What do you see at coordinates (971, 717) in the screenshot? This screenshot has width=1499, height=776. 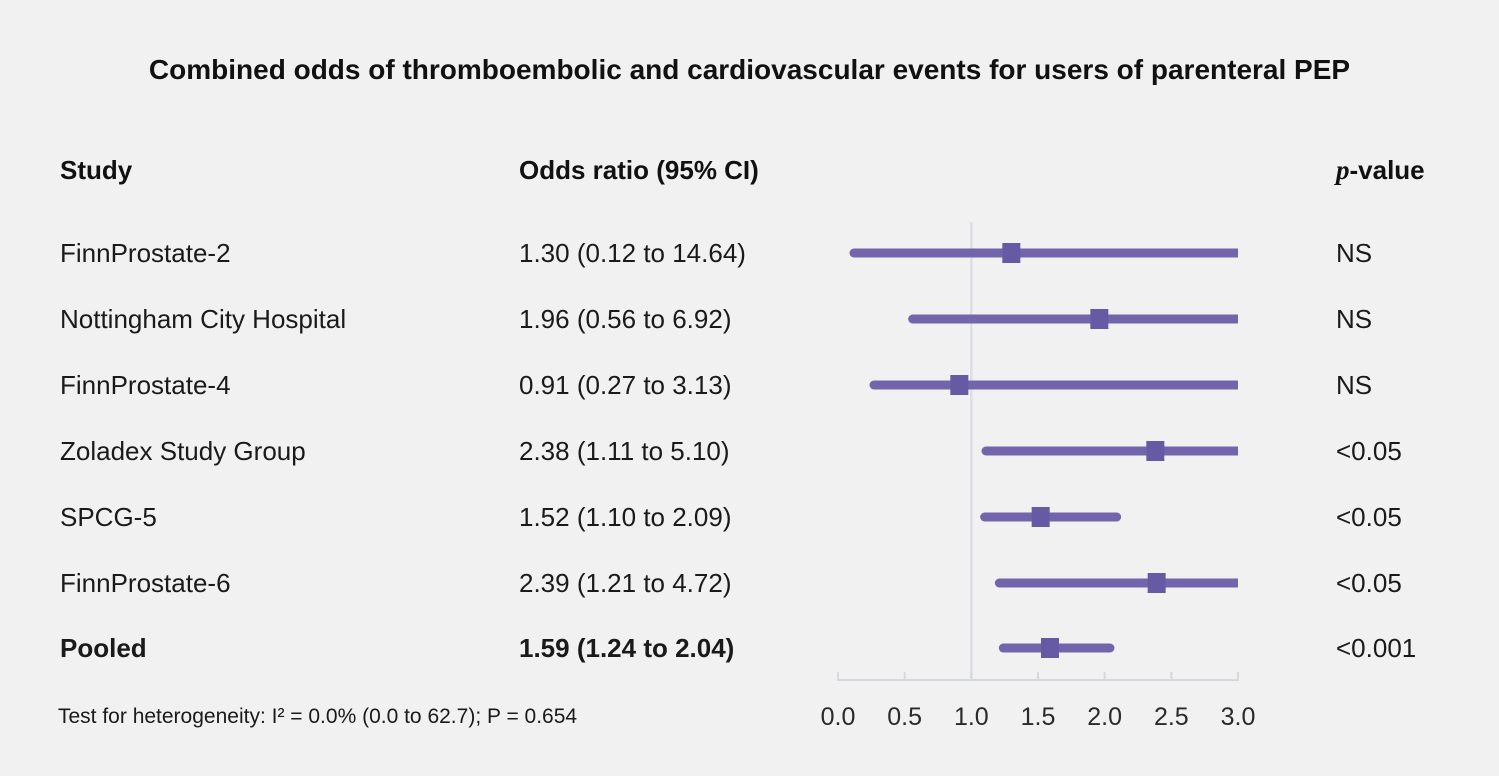 I see `x-axis-tick-label: 1.0` at bounding box center [971, 717].